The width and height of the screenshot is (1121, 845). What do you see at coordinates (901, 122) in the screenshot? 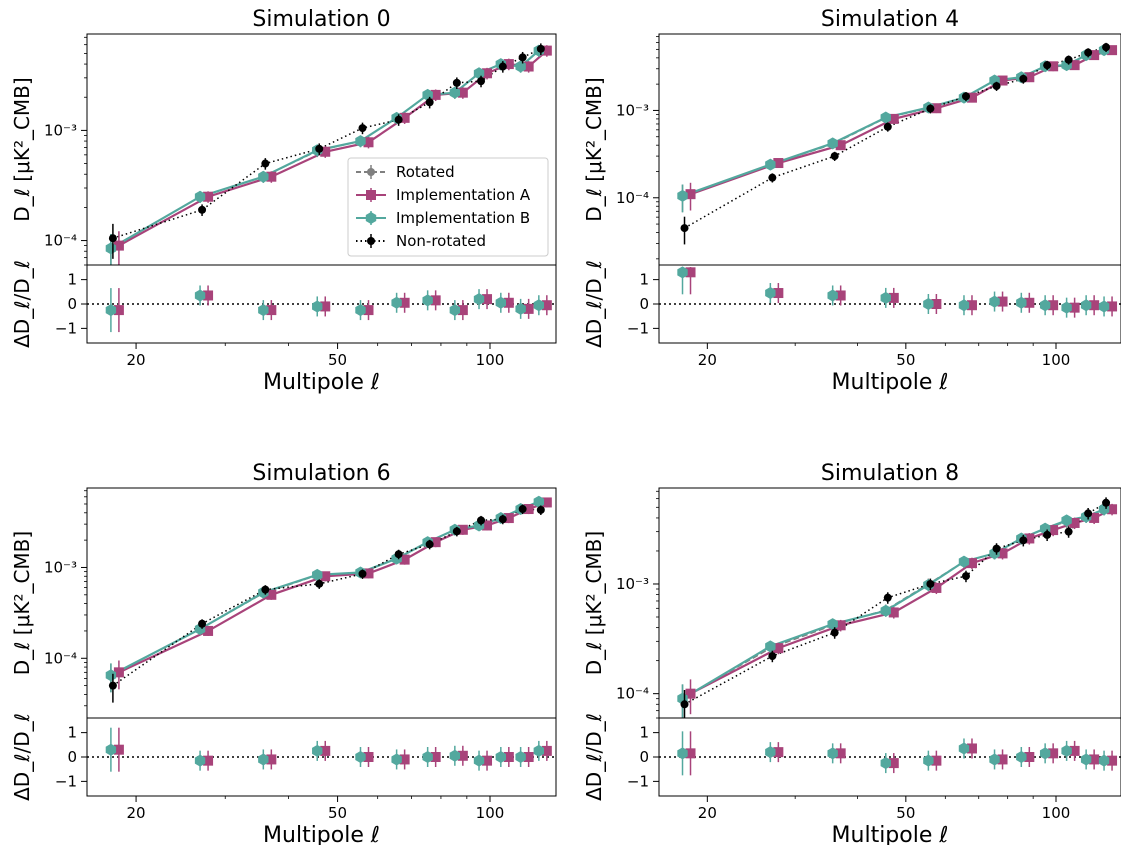
I see `series-line-implementation-a` at bounding box center [901, 122].